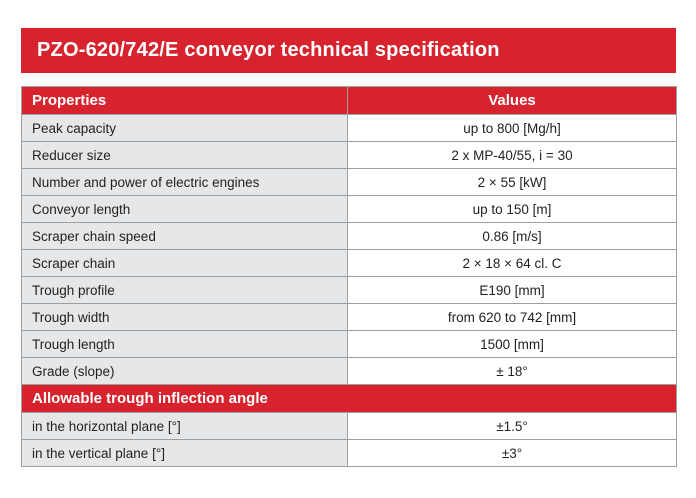 The height and width of the screenshot is (498, 696). Describe the element at coordinates (512, 128) in the screenshot. I see `value-cell: up to 800 [Mg/h]` at that location.